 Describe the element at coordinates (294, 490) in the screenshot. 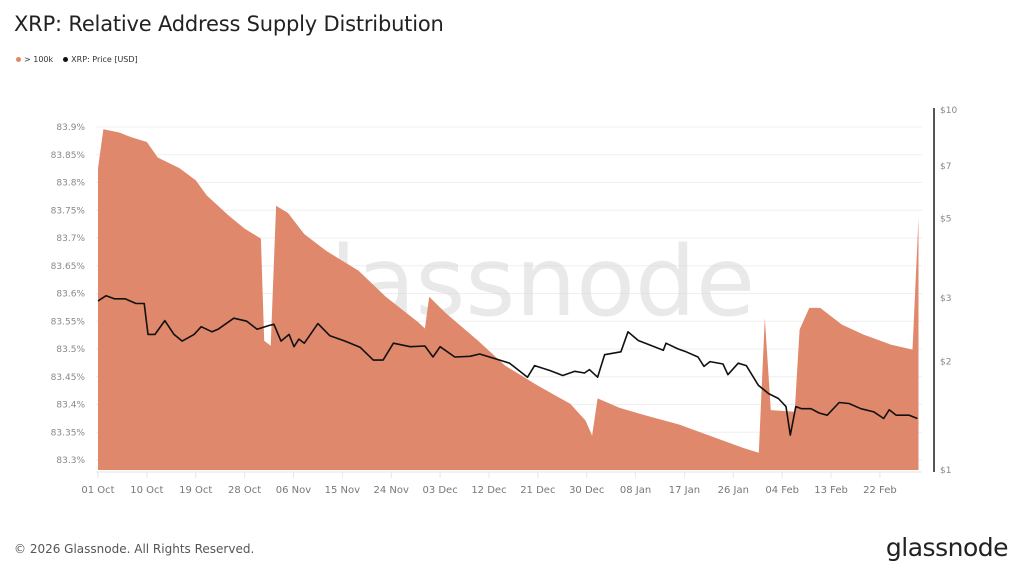

I see `x-tick-label: 06 Nov` at that location.